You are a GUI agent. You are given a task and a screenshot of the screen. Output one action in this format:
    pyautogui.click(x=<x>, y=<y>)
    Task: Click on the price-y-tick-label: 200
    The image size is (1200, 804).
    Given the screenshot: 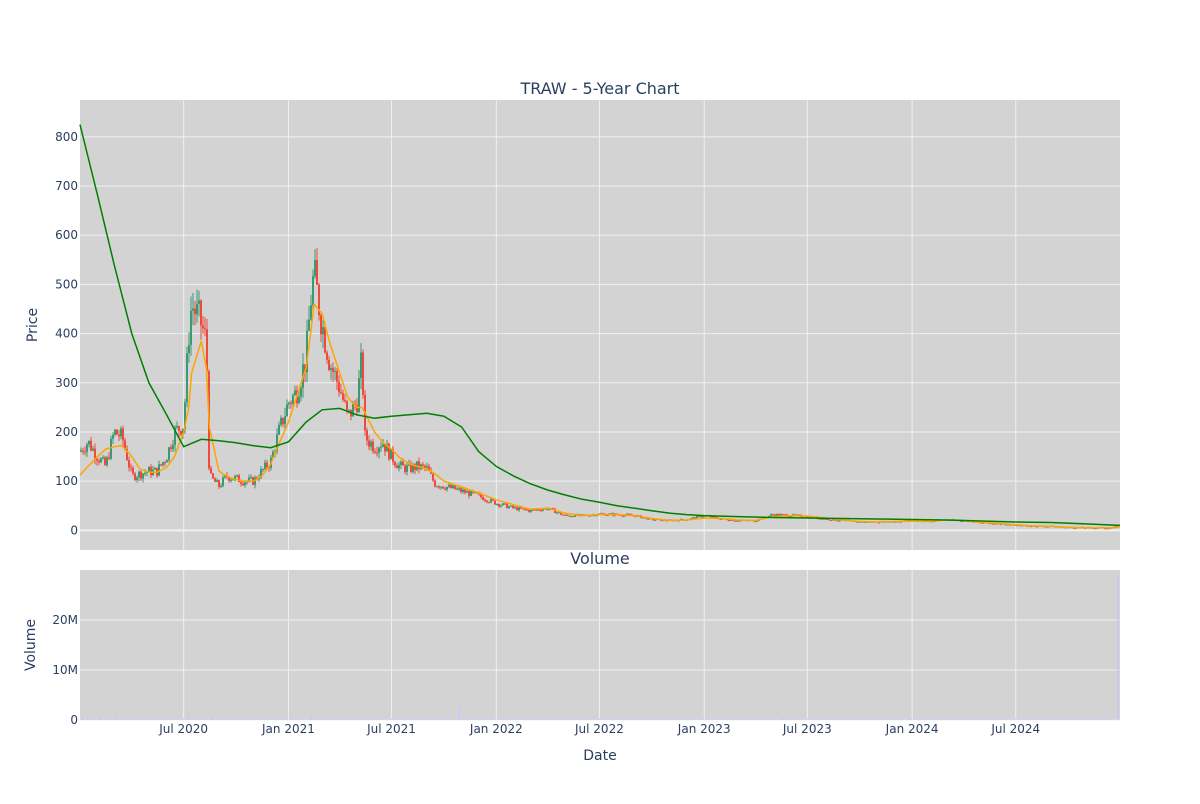 What is the action you would take?
    pyautogui.click(x=66, y=432)
    